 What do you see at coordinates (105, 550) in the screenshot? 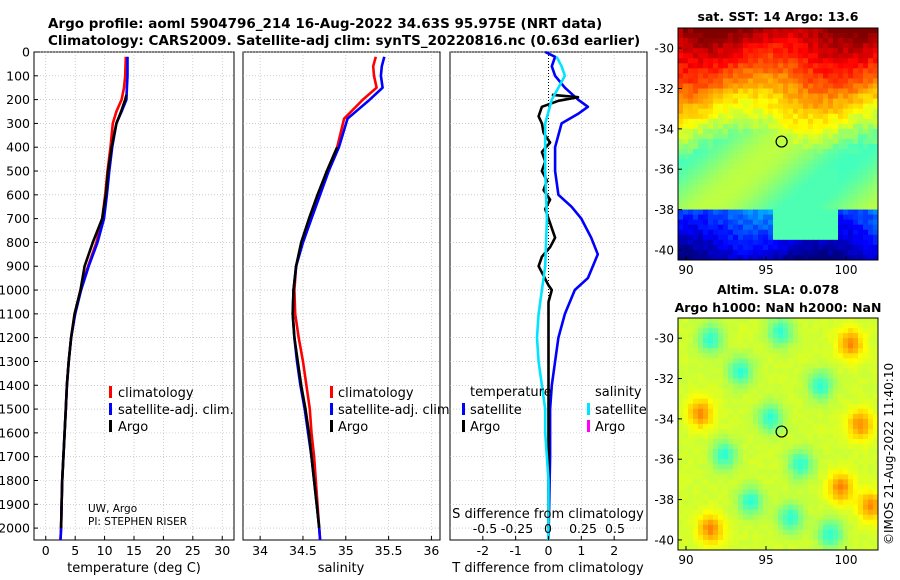
I see `x-tick-label: 10` at bounding box center [105, 550].